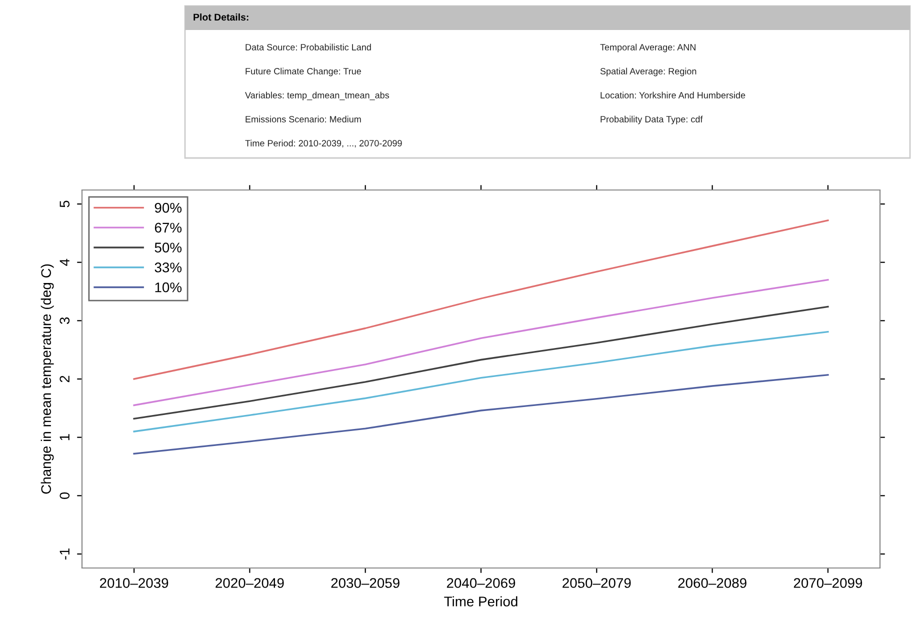 Image resolution: width=916 pixels, height=632 pixels. Describe the element at coordinates (481, 583) in the screenshot. I see `x-tick-label: 2040–2069` at that location.